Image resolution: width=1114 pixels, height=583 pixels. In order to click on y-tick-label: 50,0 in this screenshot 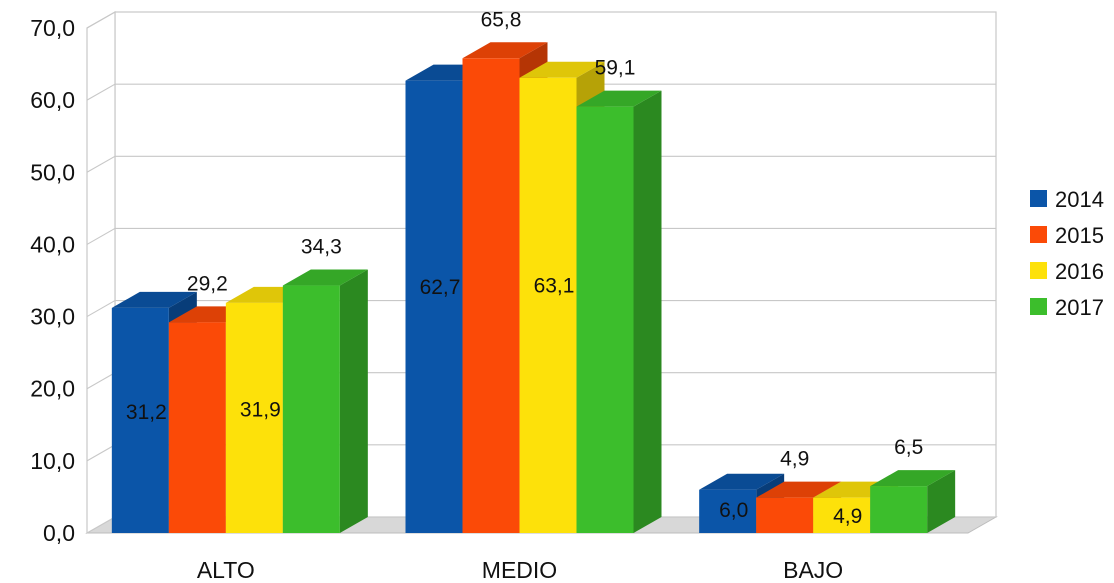, I will do `click(52, 172)`.